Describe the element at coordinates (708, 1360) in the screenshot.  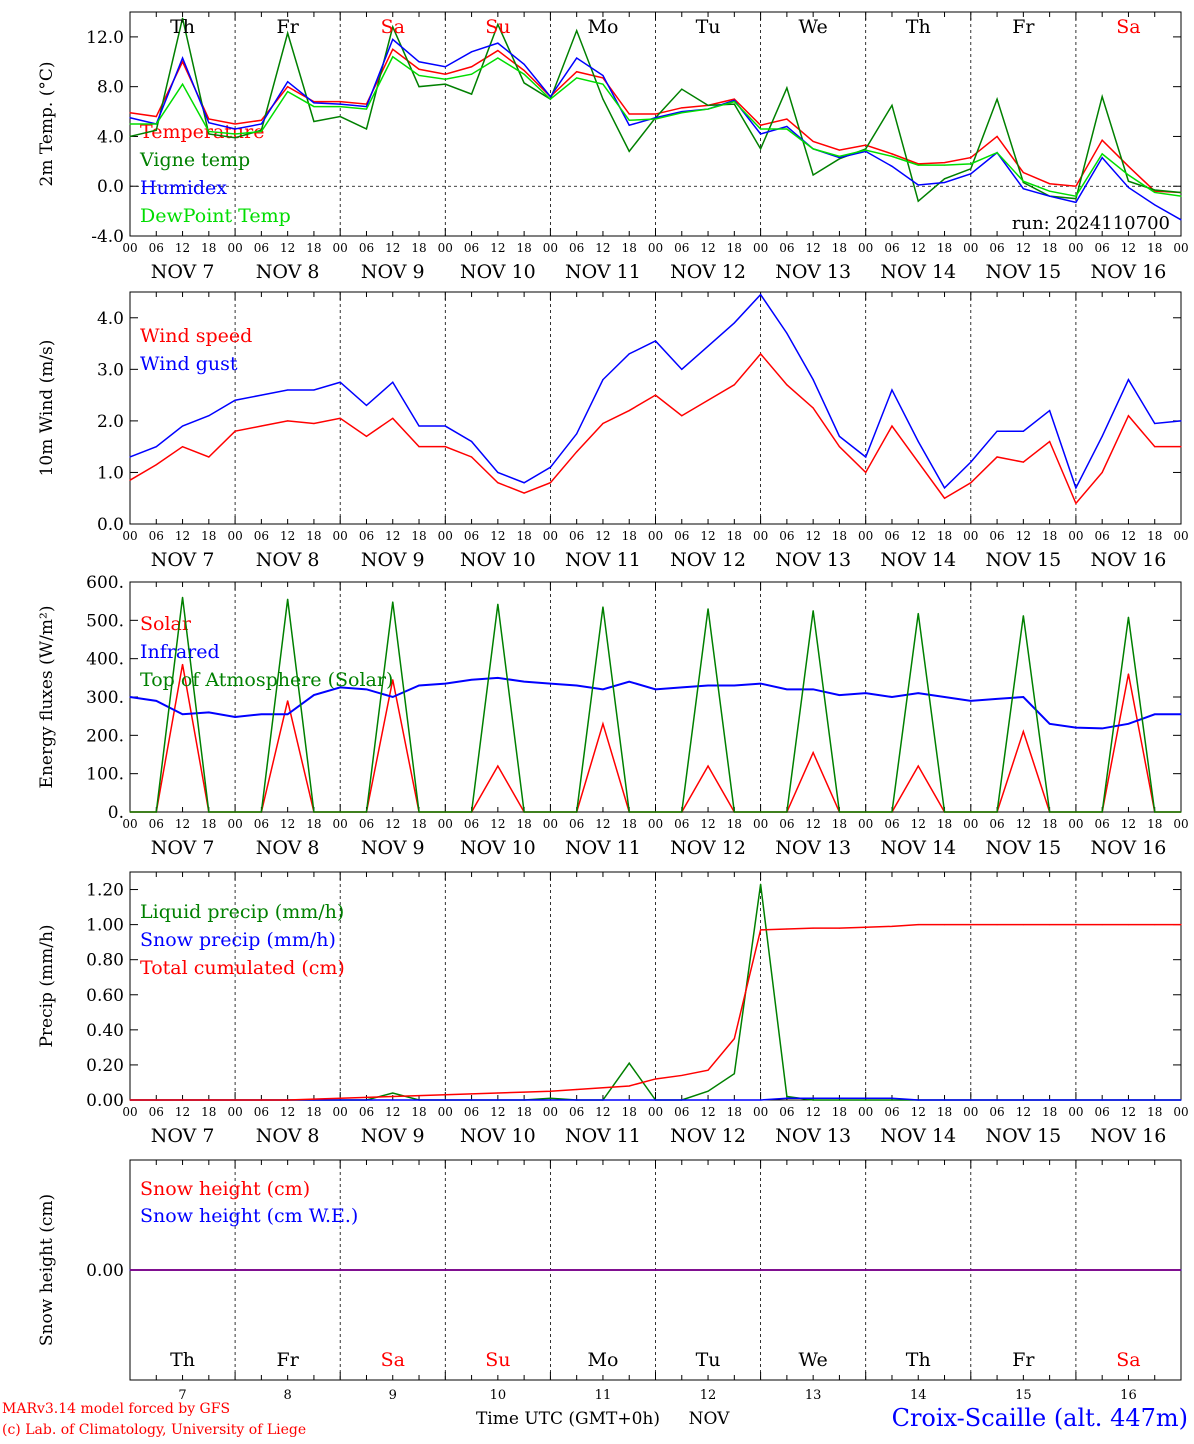
I see `day-abbr: Tu` at that location.